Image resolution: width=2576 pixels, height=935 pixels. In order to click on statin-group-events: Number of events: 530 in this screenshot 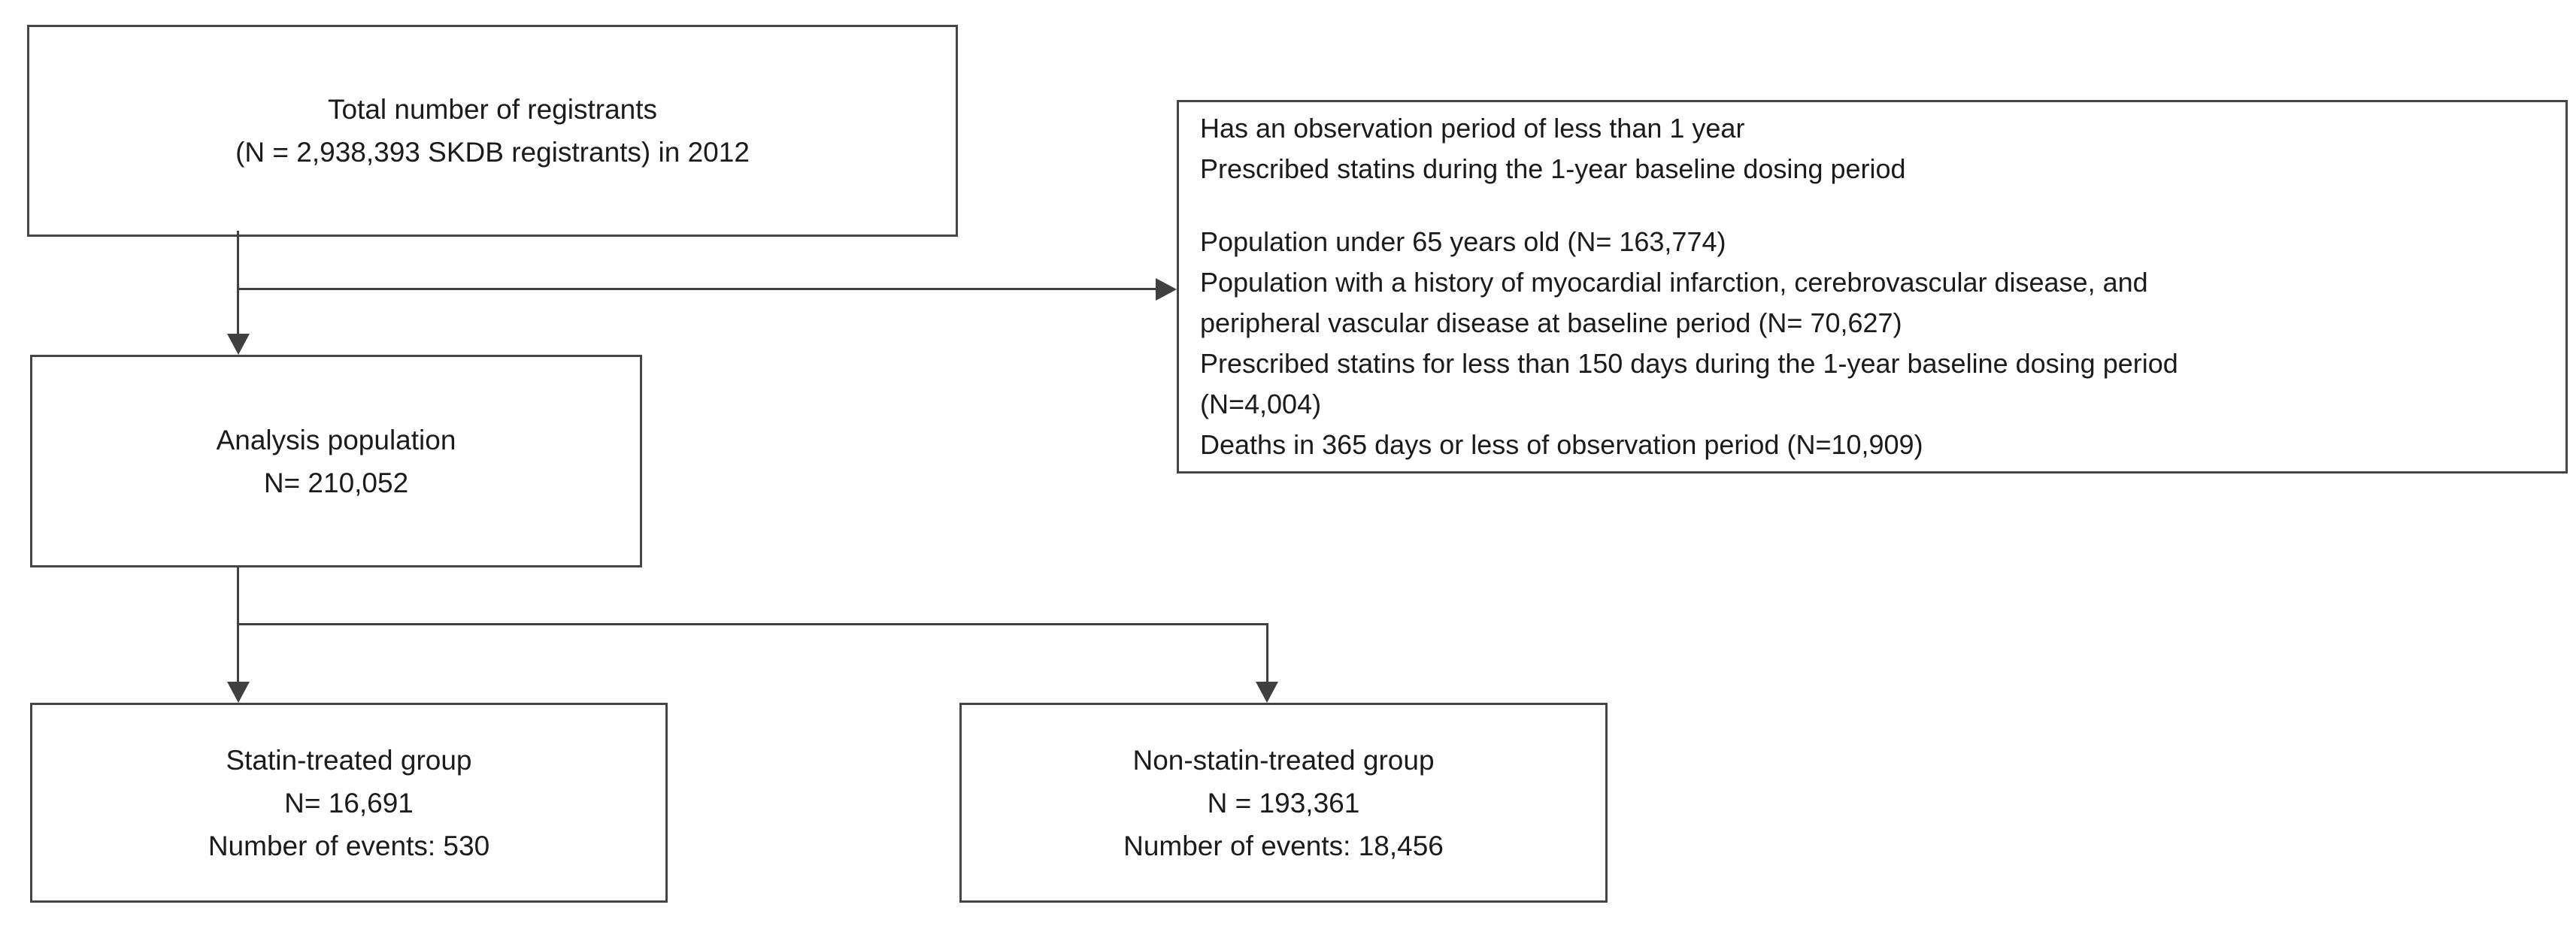, I will do `click(349, 845)`.